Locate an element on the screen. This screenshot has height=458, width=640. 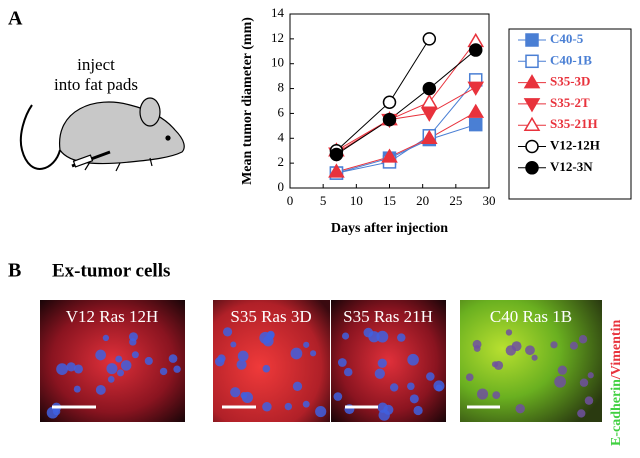
x-tick-label: 30 is located at coordinates (489, 200).